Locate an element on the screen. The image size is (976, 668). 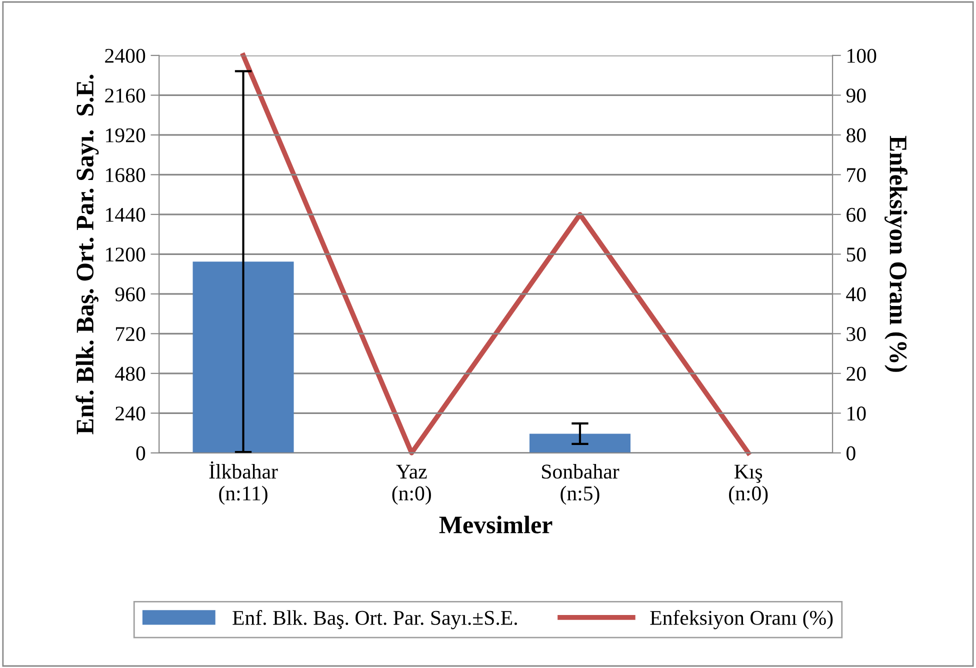
y-tick-label: 1200 is located at coordinates (126, 255).